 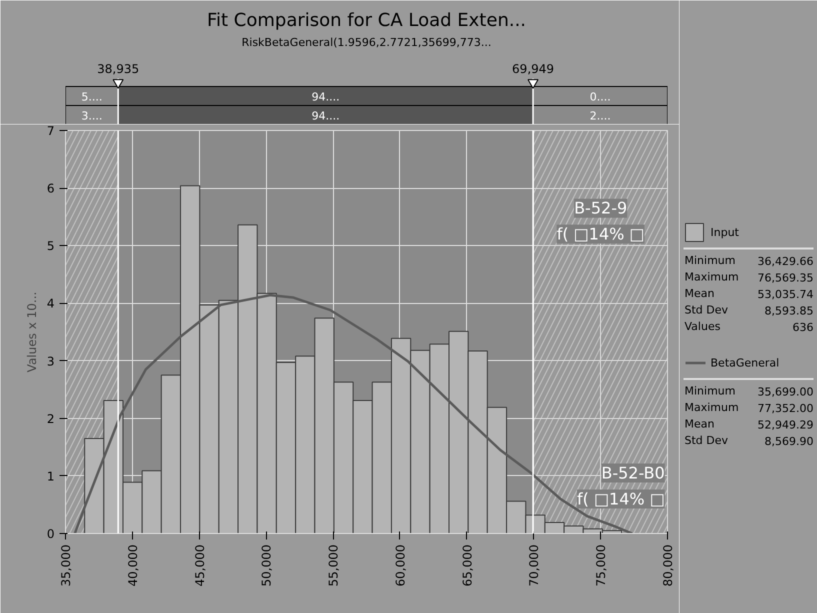 What do you see at coordinates (749, 311) in the screenshot?
I see `text: Std Dev 8,593.85` at bounding box center [749, 311].